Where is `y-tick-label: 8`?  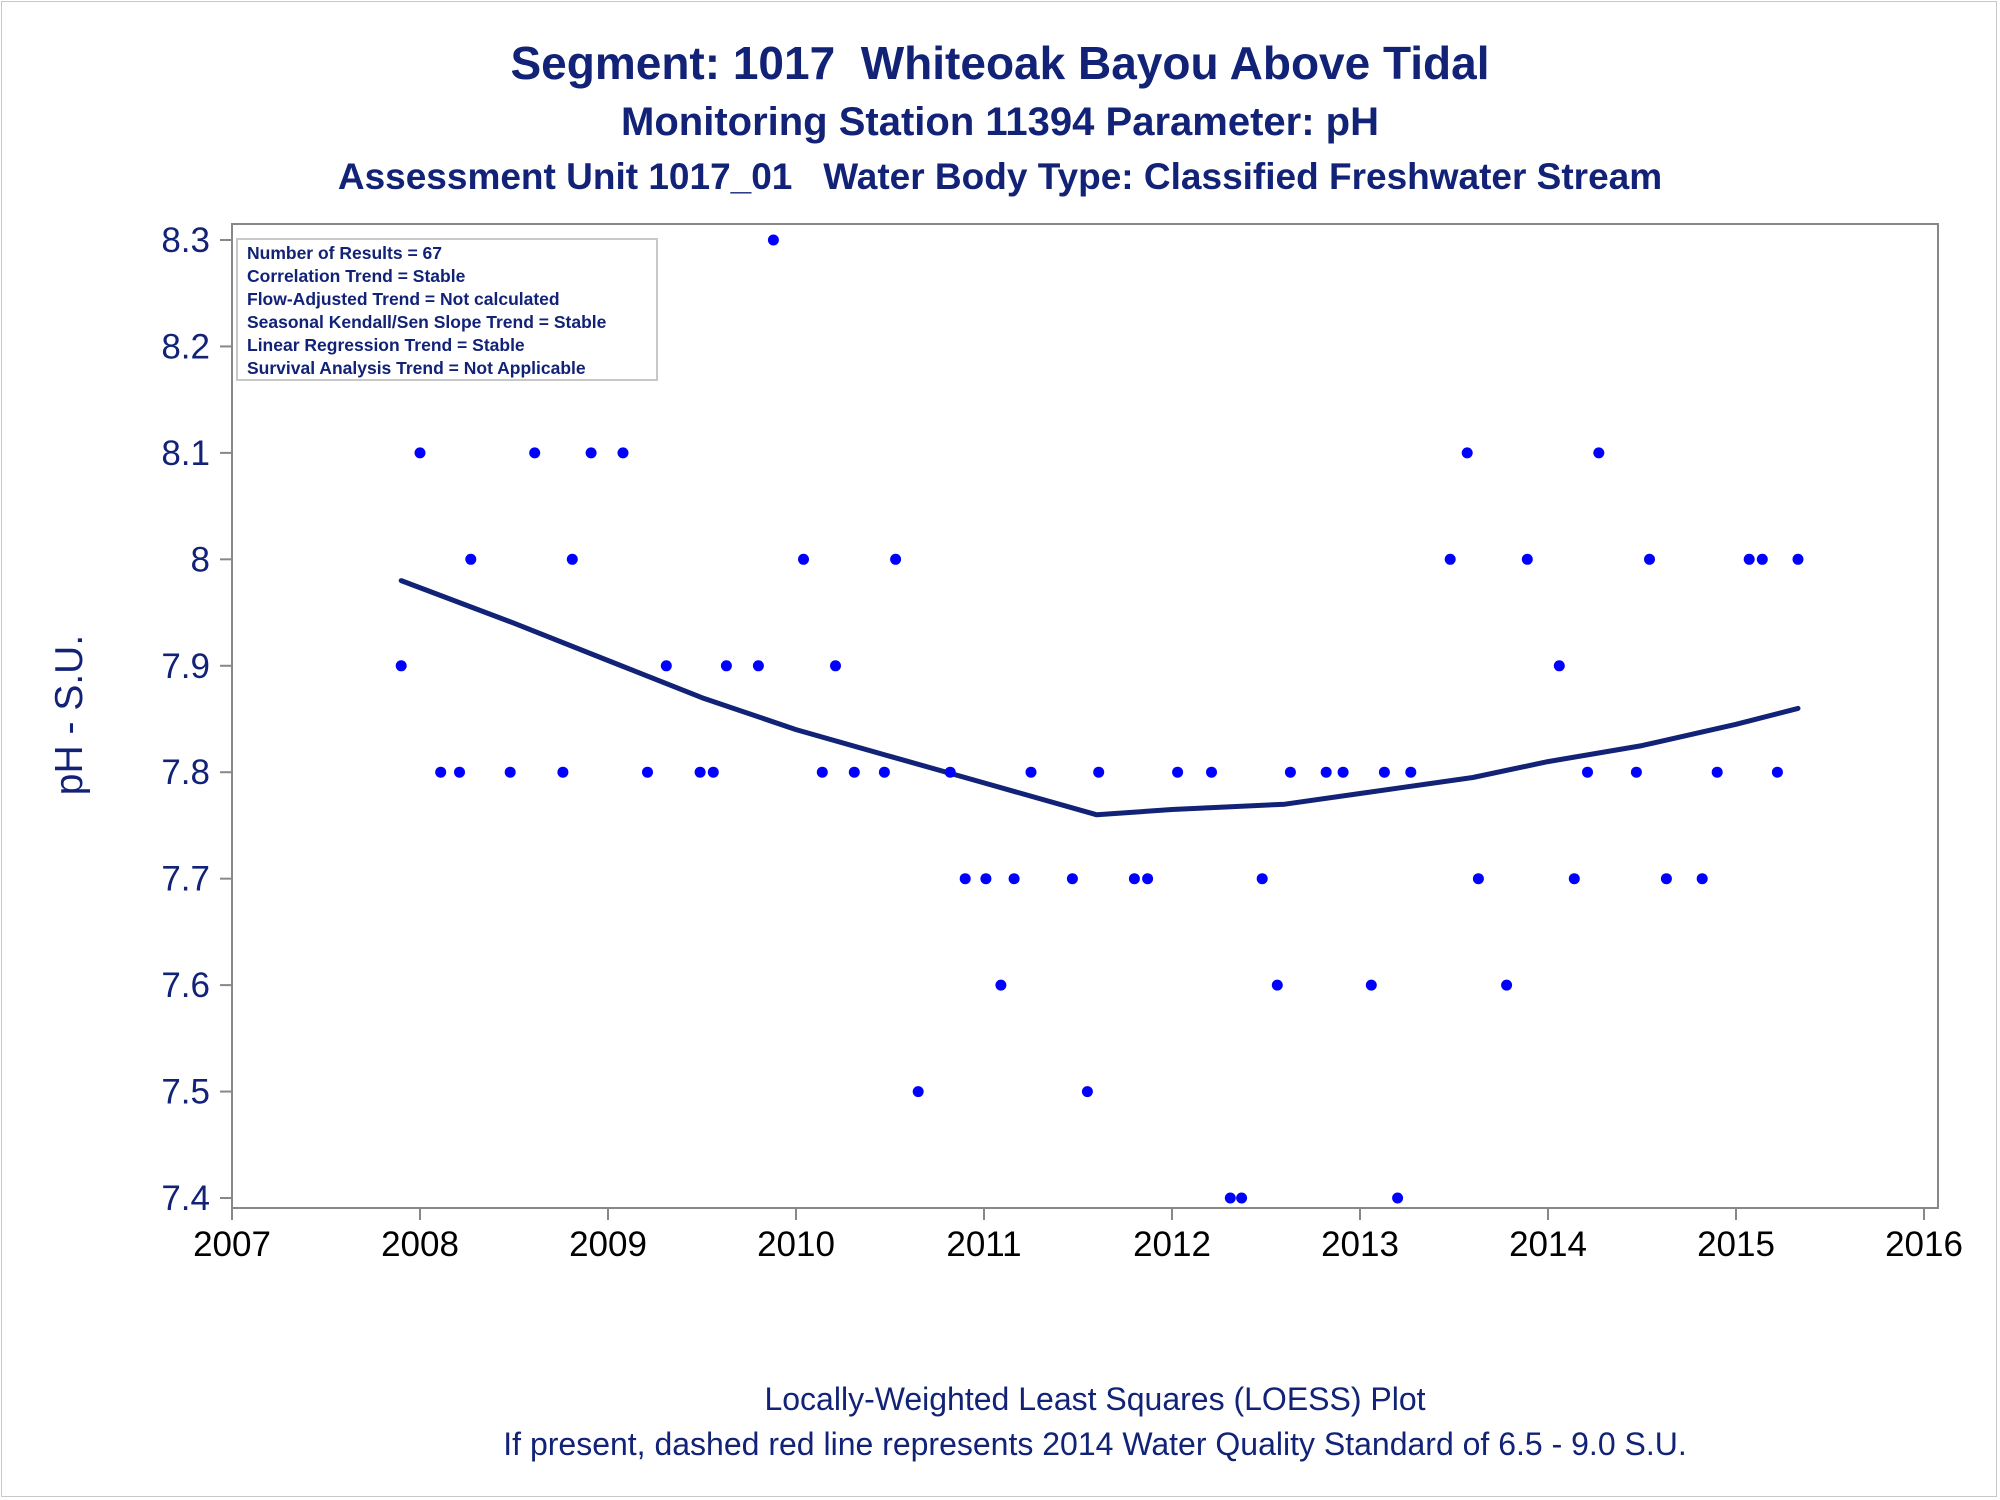
y-tick-label: 8 is located at coordinates (200, 559).